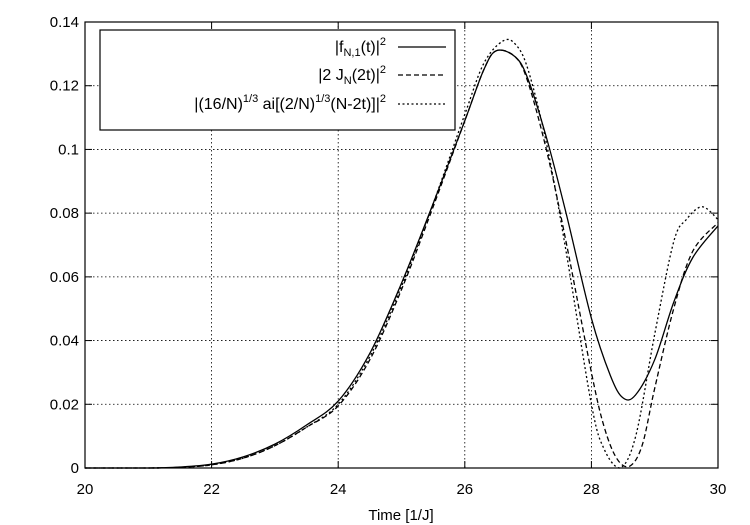 Image resolution: width=750 pixels, height=525 pixels. Describe the element at coordinates (68, 149) in the screenshot. I see `y-tick-label: 0.1` at that location.